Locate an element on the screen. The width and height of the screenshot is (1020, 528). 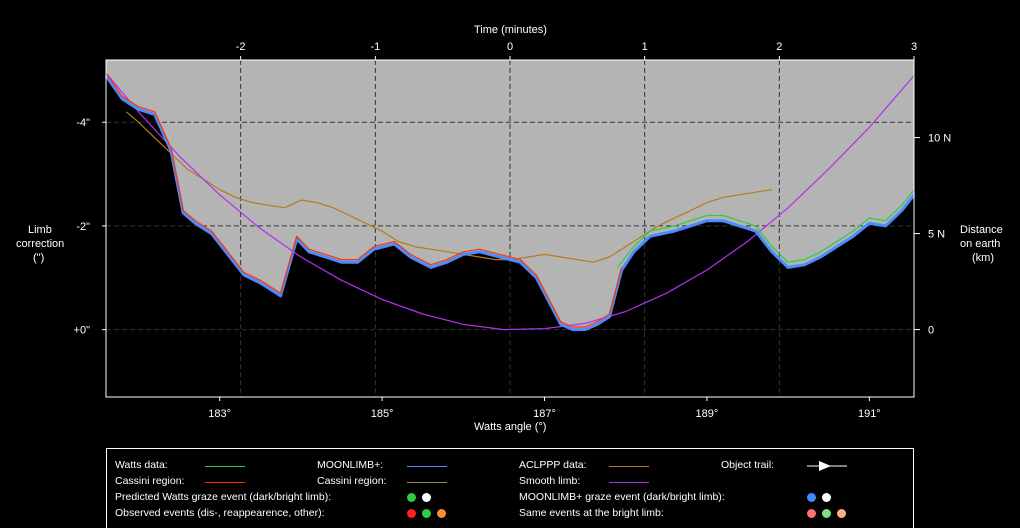
right-axis-title-line1: Distance is located at coordinates (981, 230).